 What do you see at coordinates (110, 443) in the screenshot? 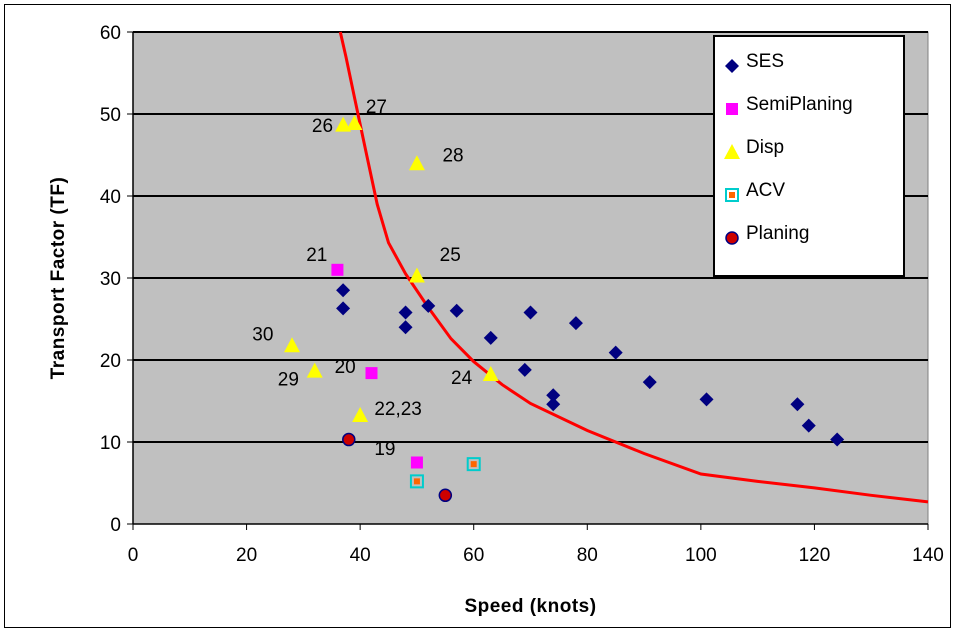
I see `y-tick-label-10: 10` at bounding box center [110, 443].